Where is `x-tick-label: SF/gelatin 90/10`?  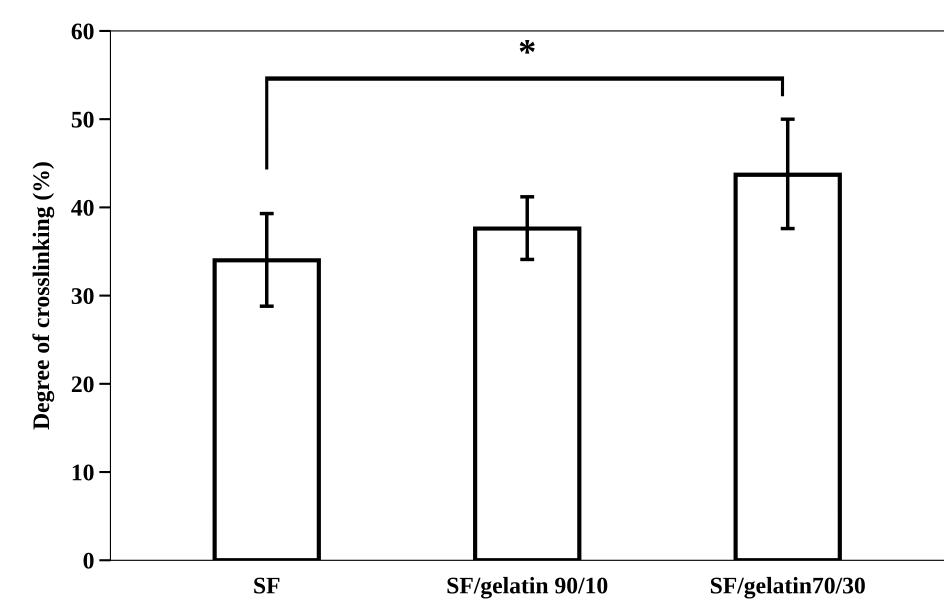
x-tick-label: SF/gelatin 90/10 is located at coordinates (527, 587).